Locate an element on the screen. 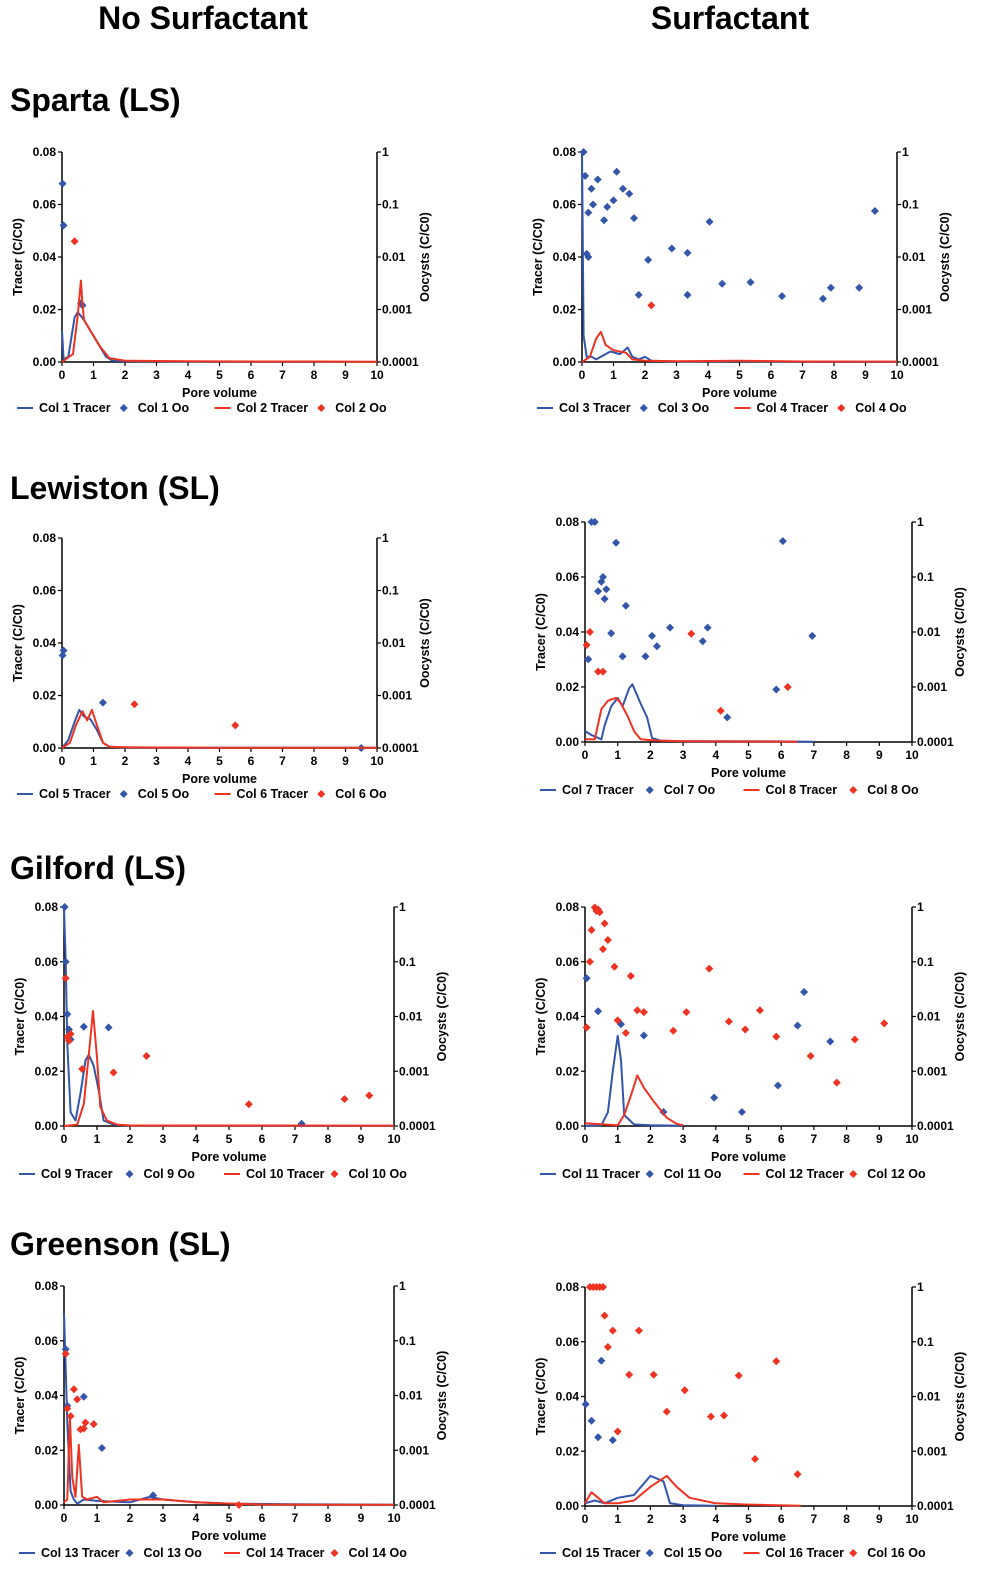  legend-label: Col 15 Oo is located at coordinates (693, 1553).